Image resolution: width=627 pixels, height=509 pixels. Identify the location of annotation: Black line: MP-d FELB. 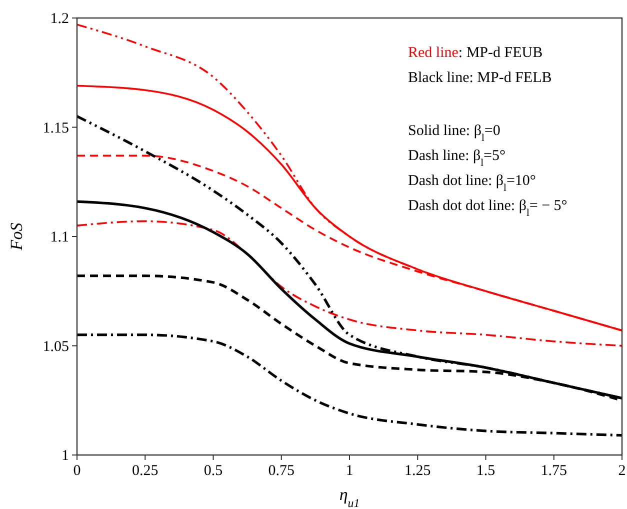
(480, 78).